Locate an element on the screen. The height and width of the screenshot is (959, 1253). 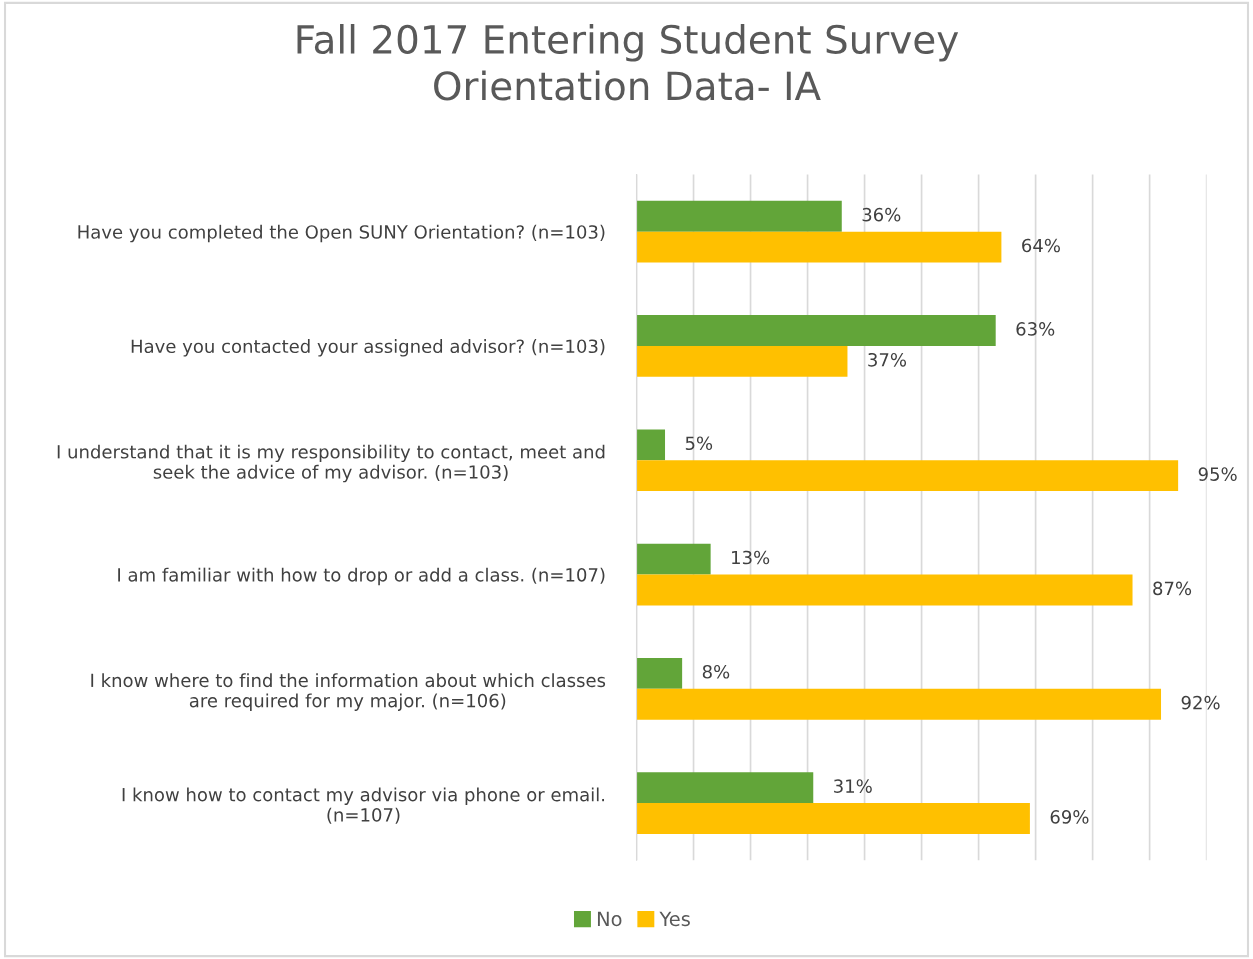
y-tick-label: I know how to contact my advisor via phone or email. (n=107) is located at coordinates (363, 805).